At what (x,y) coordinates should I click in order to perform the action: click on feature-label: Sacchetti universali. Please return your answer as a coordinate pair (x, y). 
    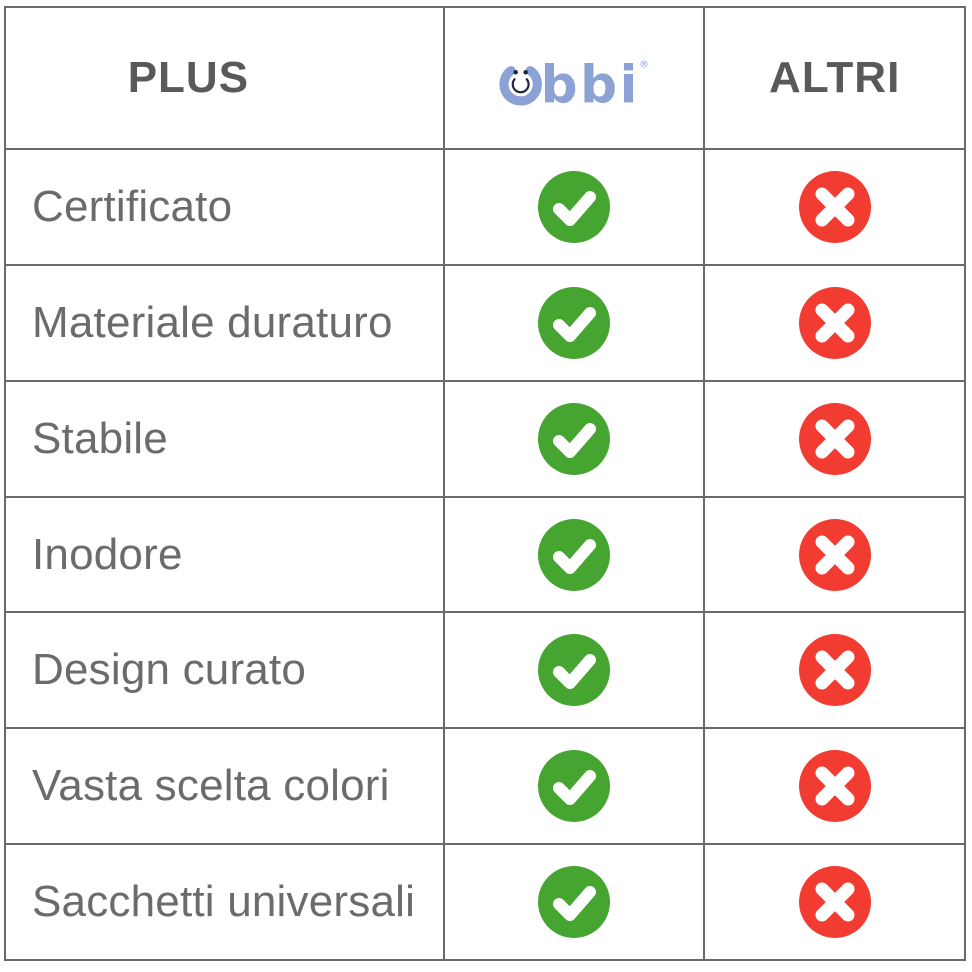
    Looking at the image, I should click on (224, 902).